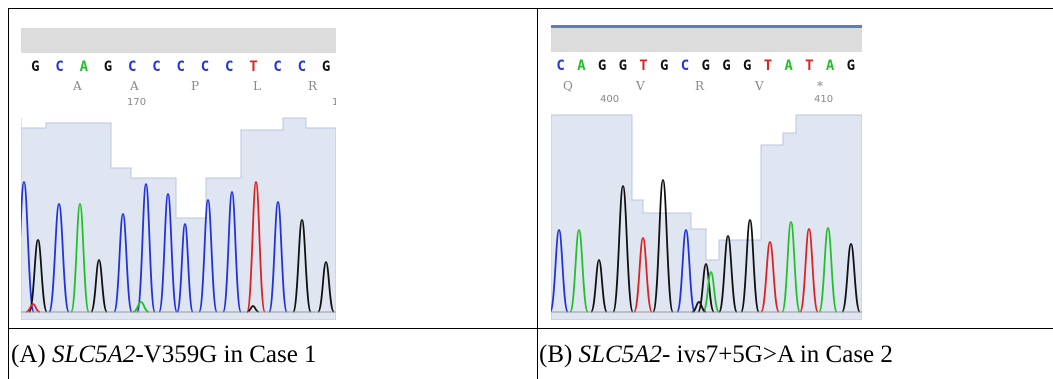 The height and width of the screenshot is (379, 1053). Describe the element at coordinates (609, 99) in the screenshot. I see `position-number: 400` at that location.